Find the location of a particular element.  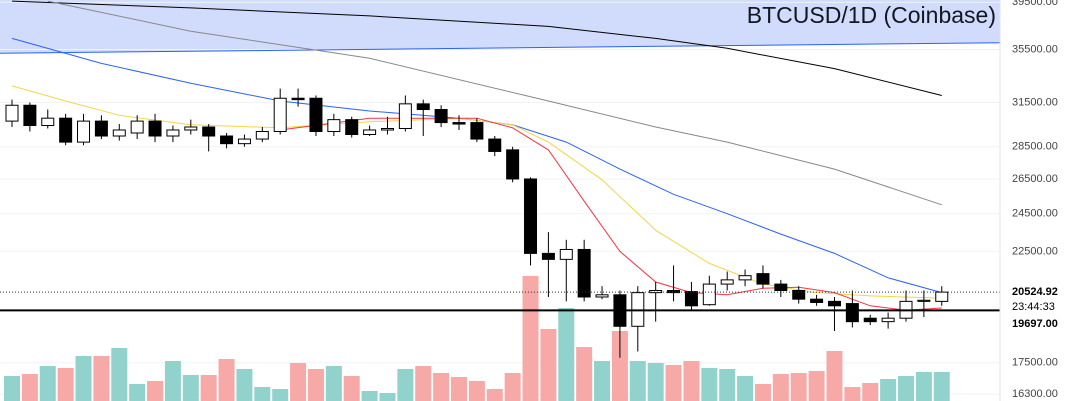

trendline is located at coordinates (500, 48).